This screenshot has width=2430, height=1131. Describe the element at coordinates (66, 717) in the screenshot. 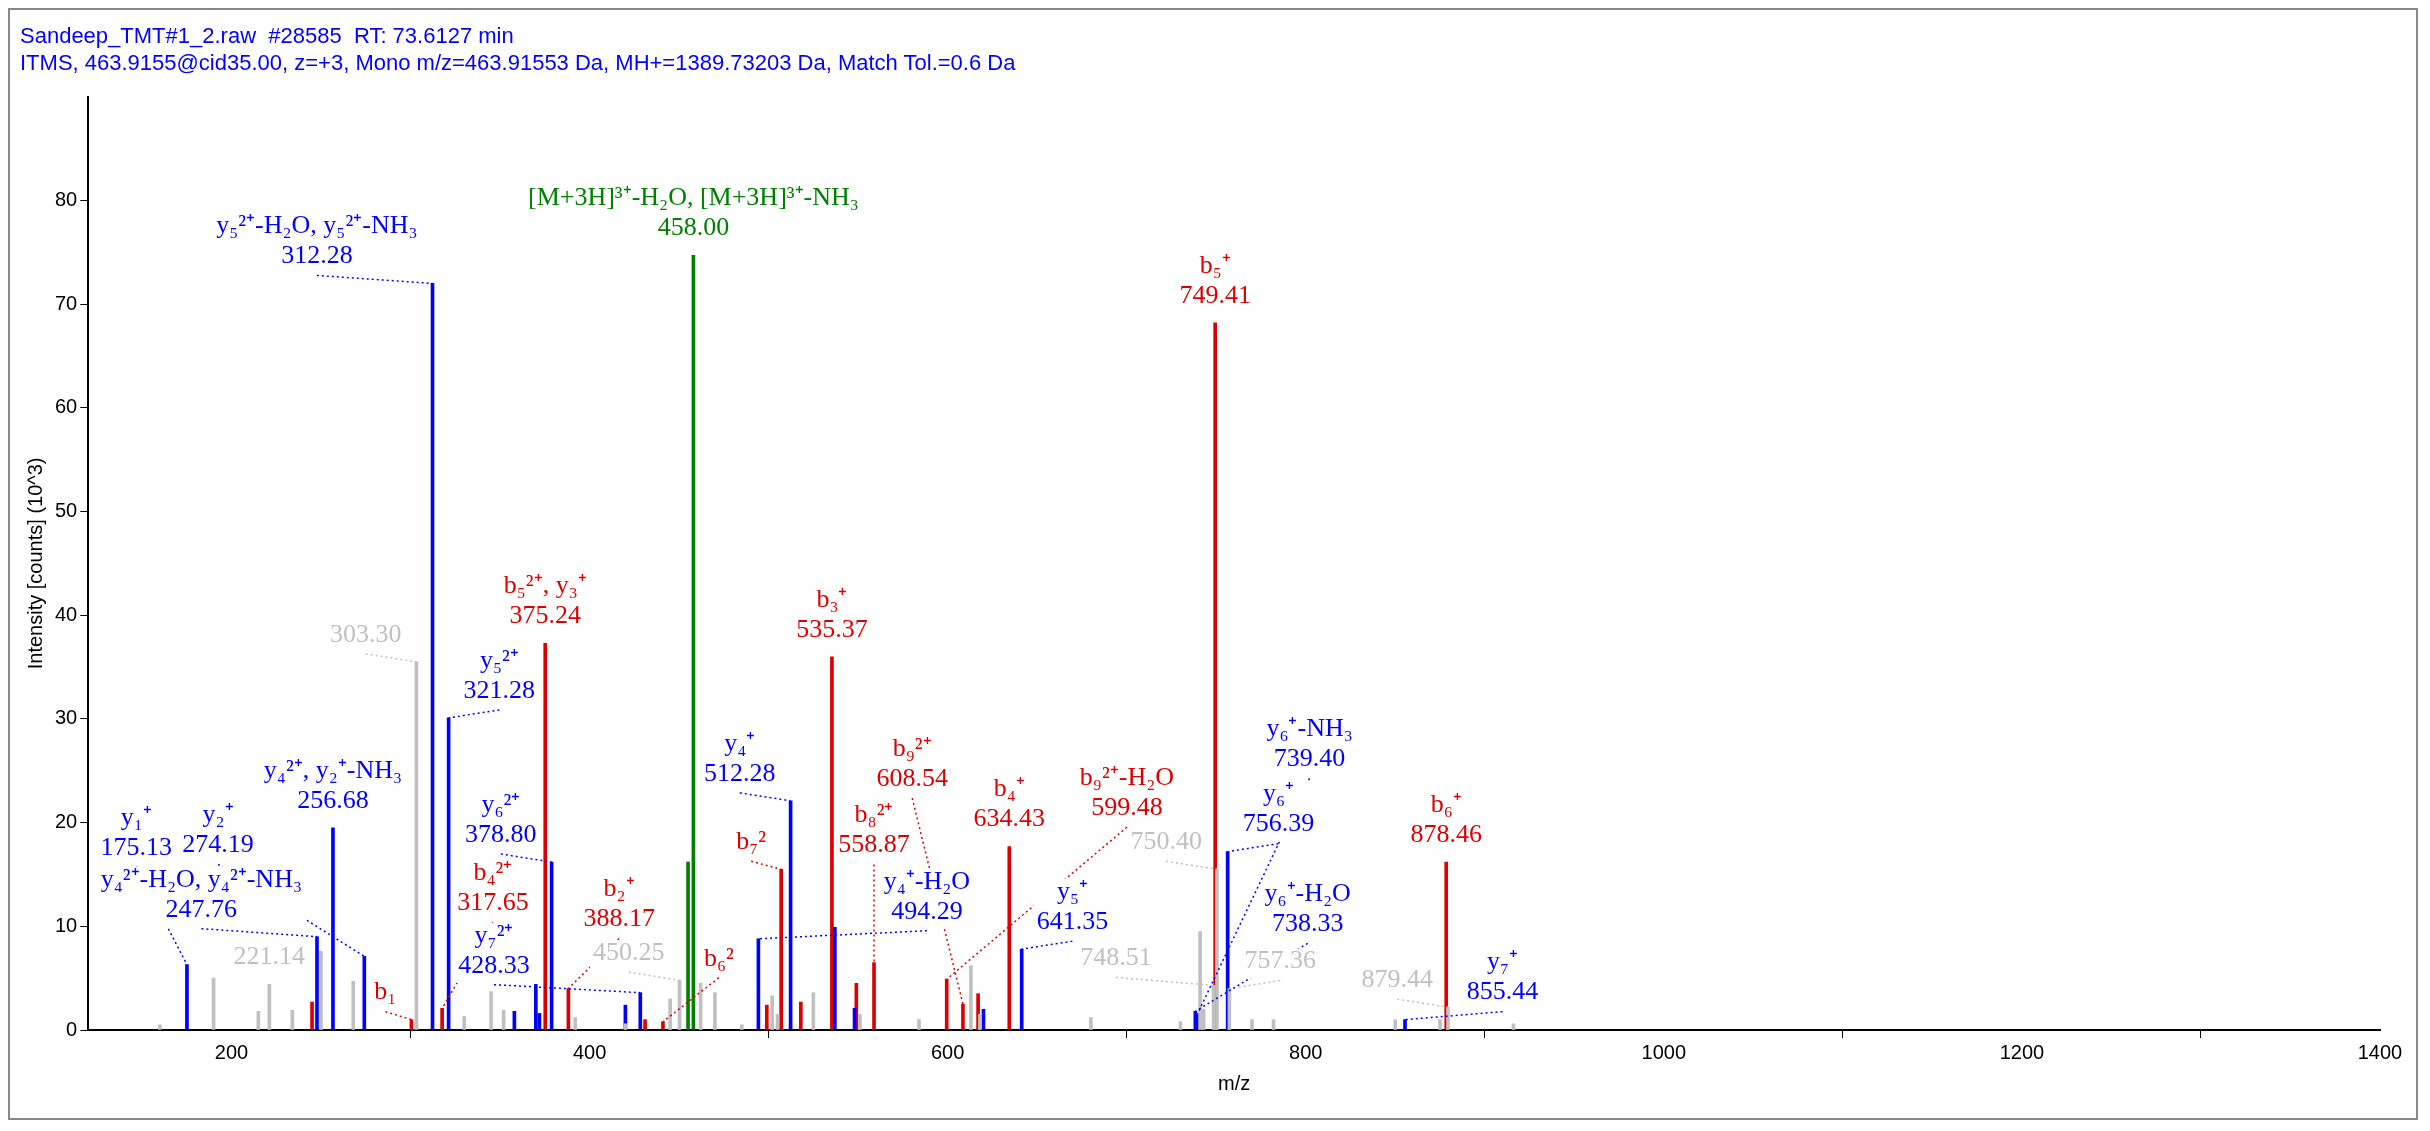

I see `y-tick-label: 30` at that location.